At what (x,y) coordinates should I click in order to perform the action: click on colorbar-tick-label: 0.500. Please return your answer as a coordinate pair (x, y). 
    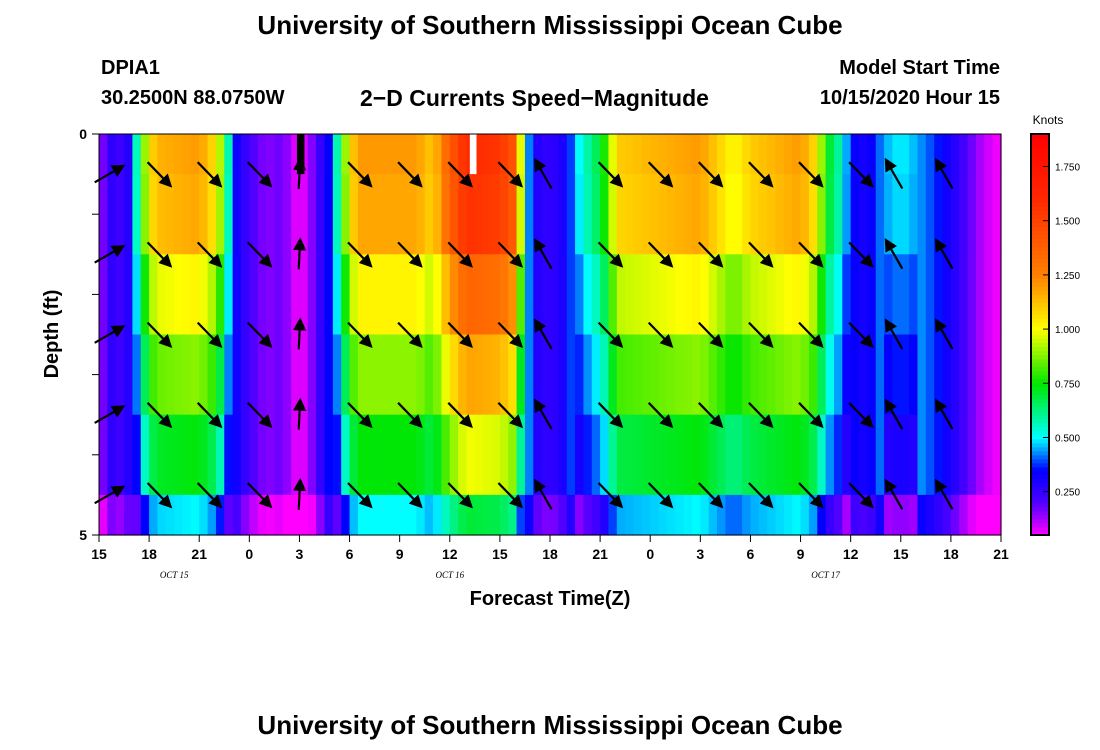
    Looking at the image, I should click on (1067, 438).